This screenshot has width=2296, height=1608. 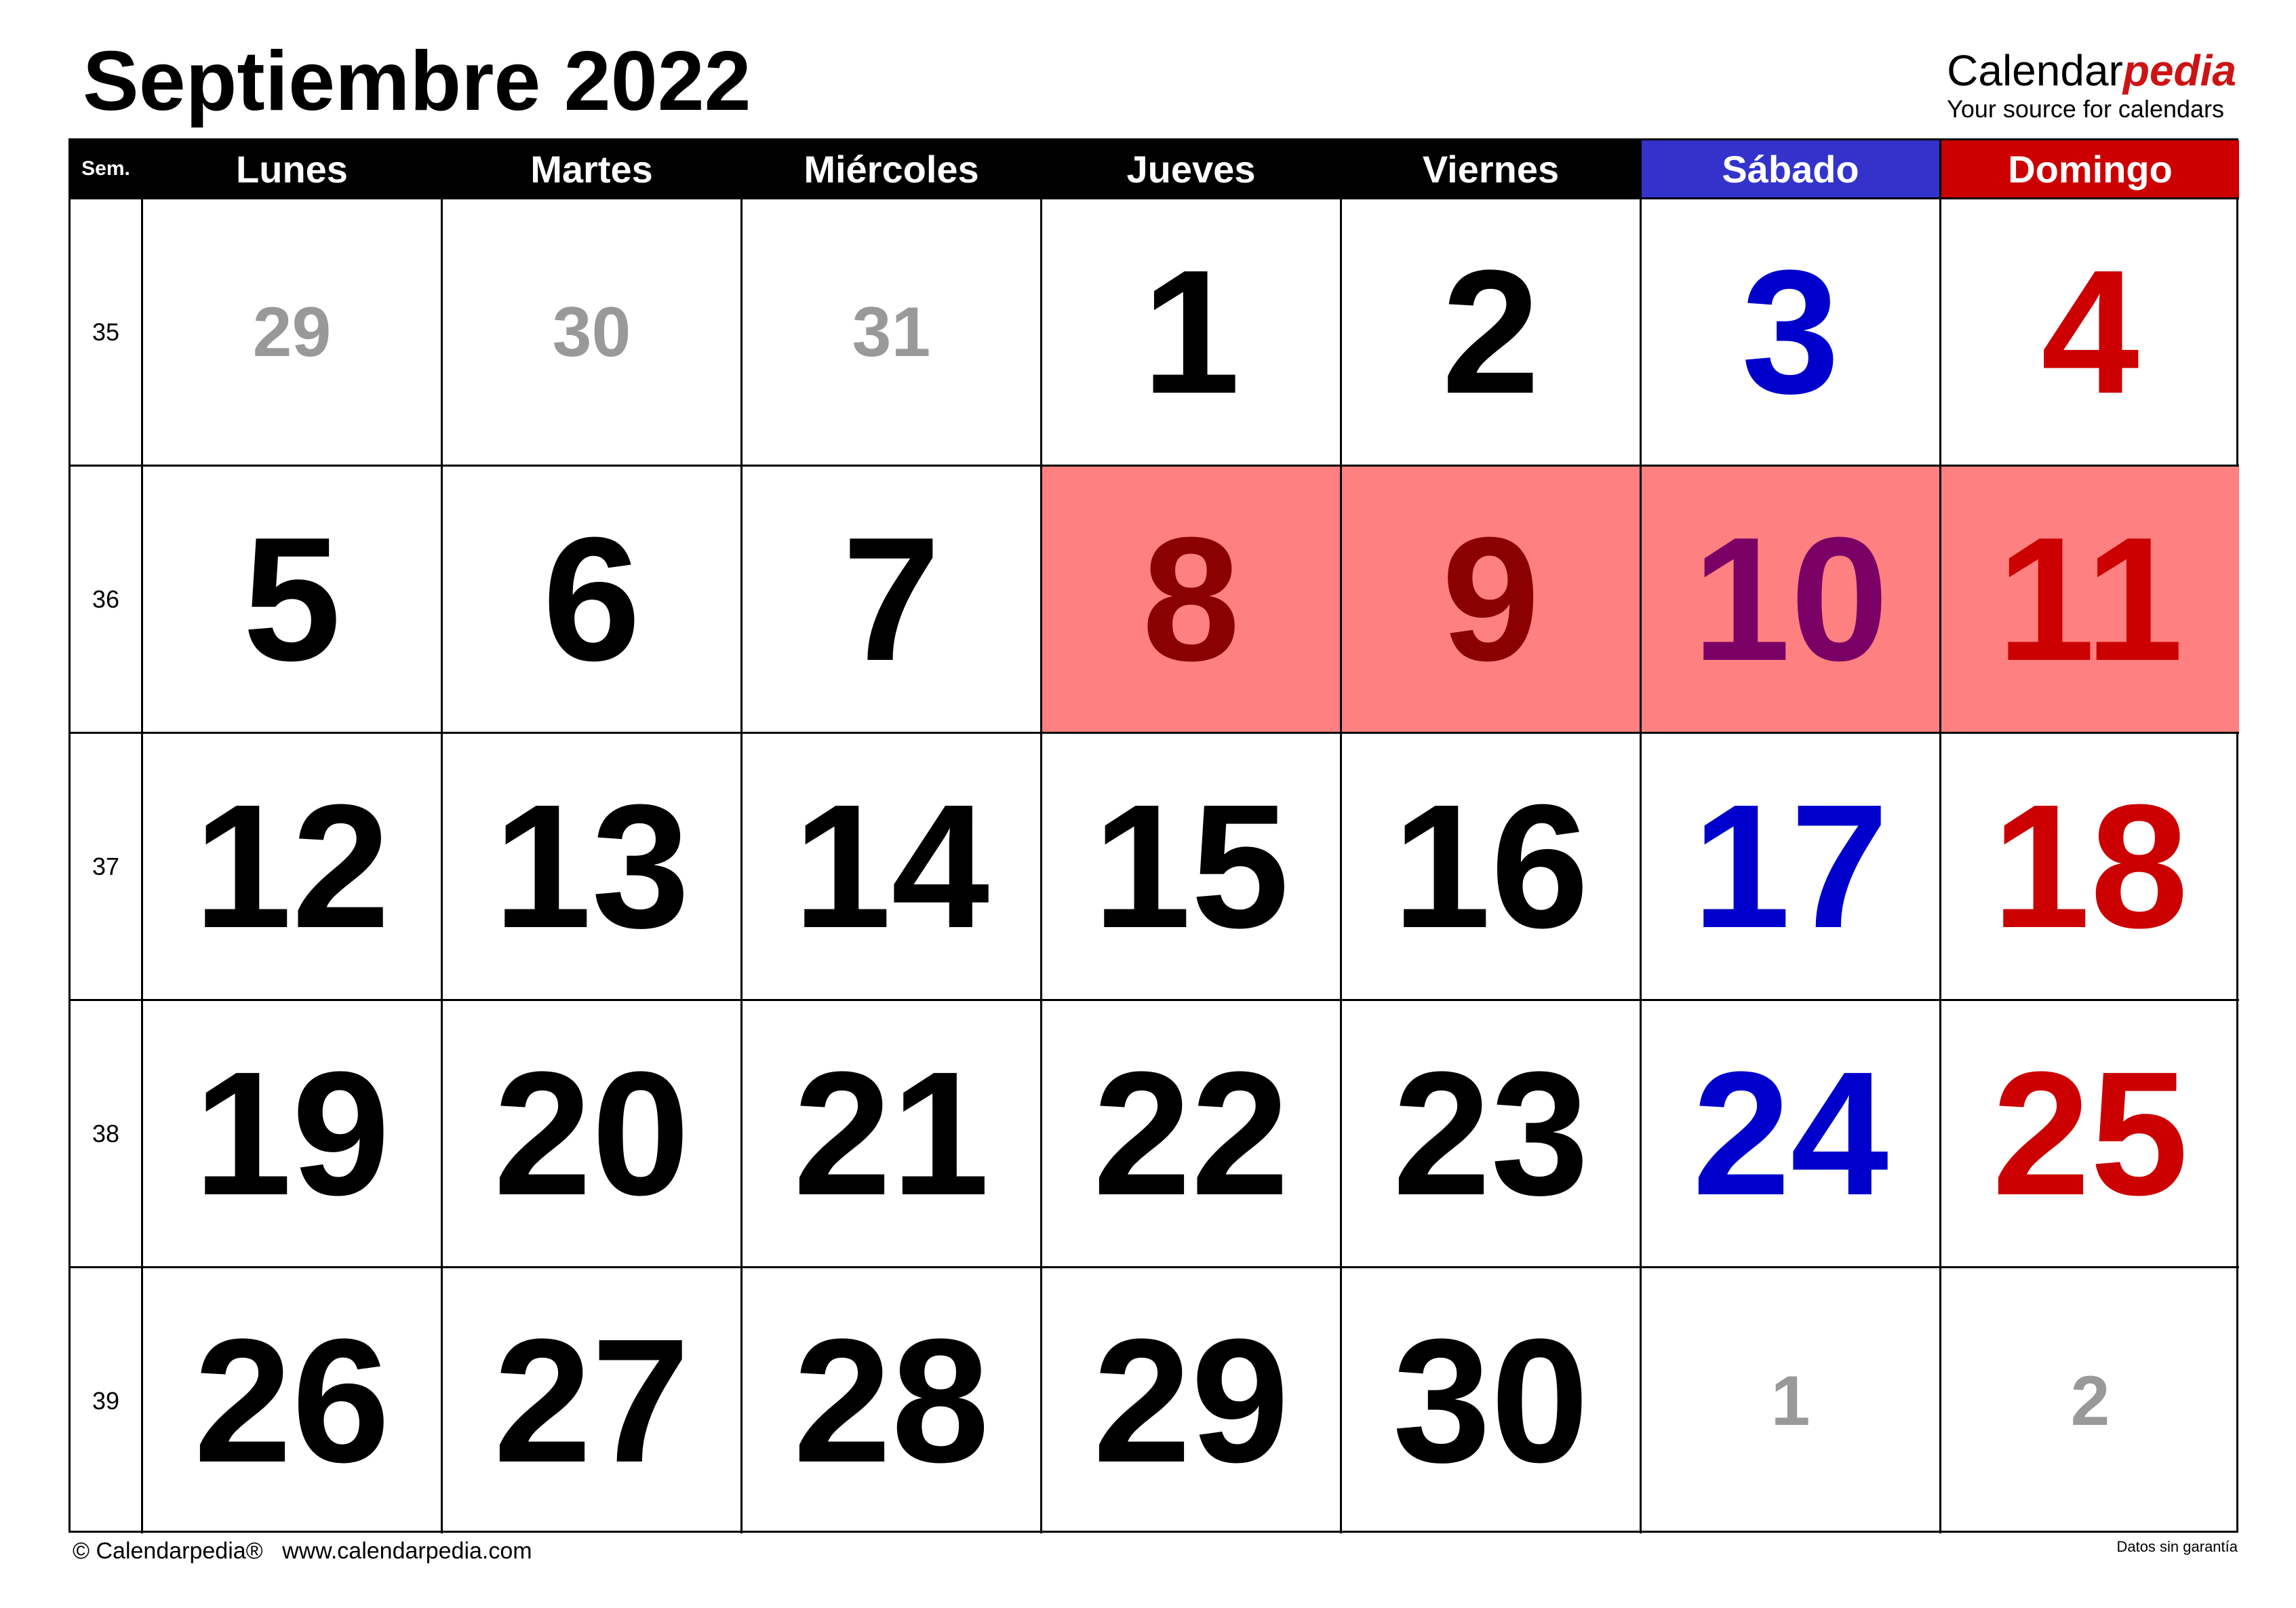 I want to click on footer-website-link: www.calendarpedia.com, so click(x=407, y=1551).